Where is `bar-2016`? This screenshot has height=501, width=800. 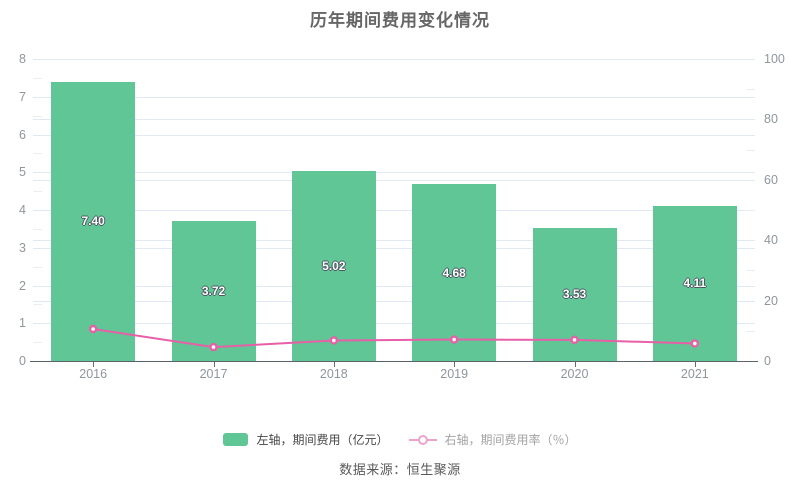 bar-2016 is located at coordinates (93, 221).